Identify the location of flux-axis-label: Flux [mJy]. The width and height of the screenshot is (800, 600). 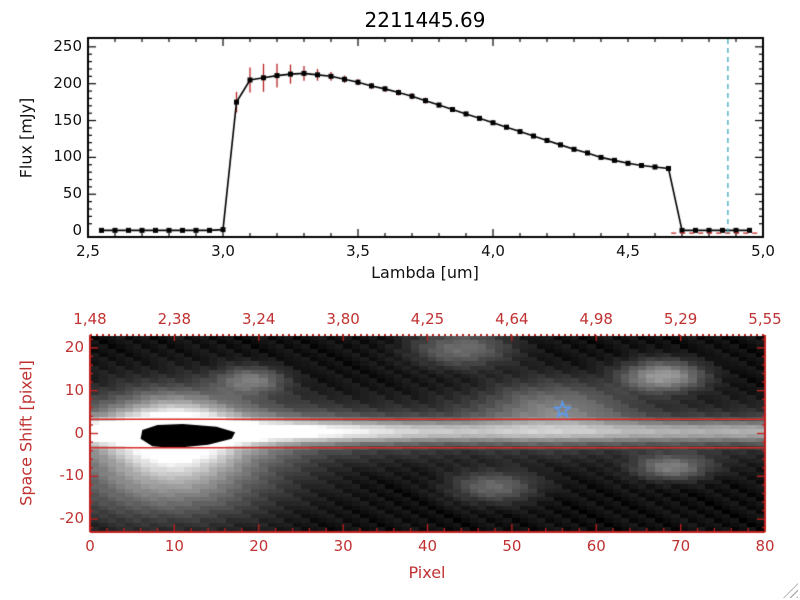
(26, 138).